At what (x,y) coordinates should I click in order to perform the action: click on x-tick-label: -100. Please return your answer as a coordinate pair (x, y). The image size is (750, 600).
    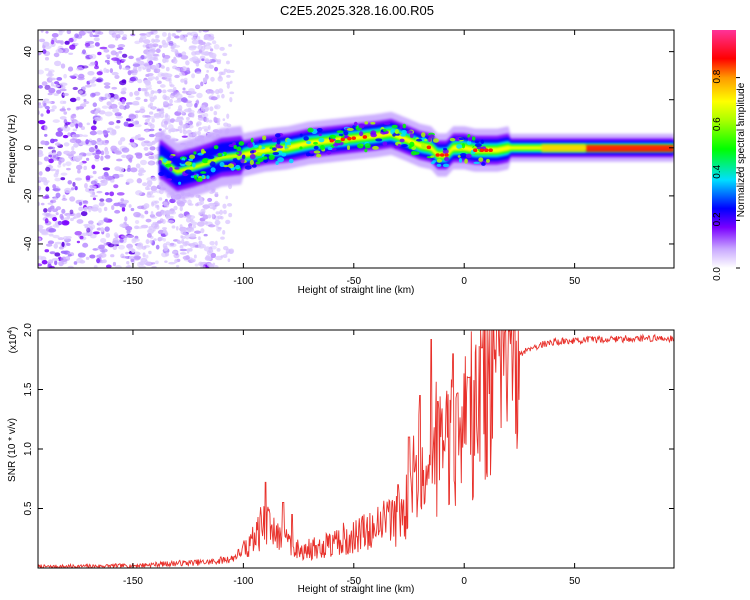
    Looking at the image, I should click on (243, 581).